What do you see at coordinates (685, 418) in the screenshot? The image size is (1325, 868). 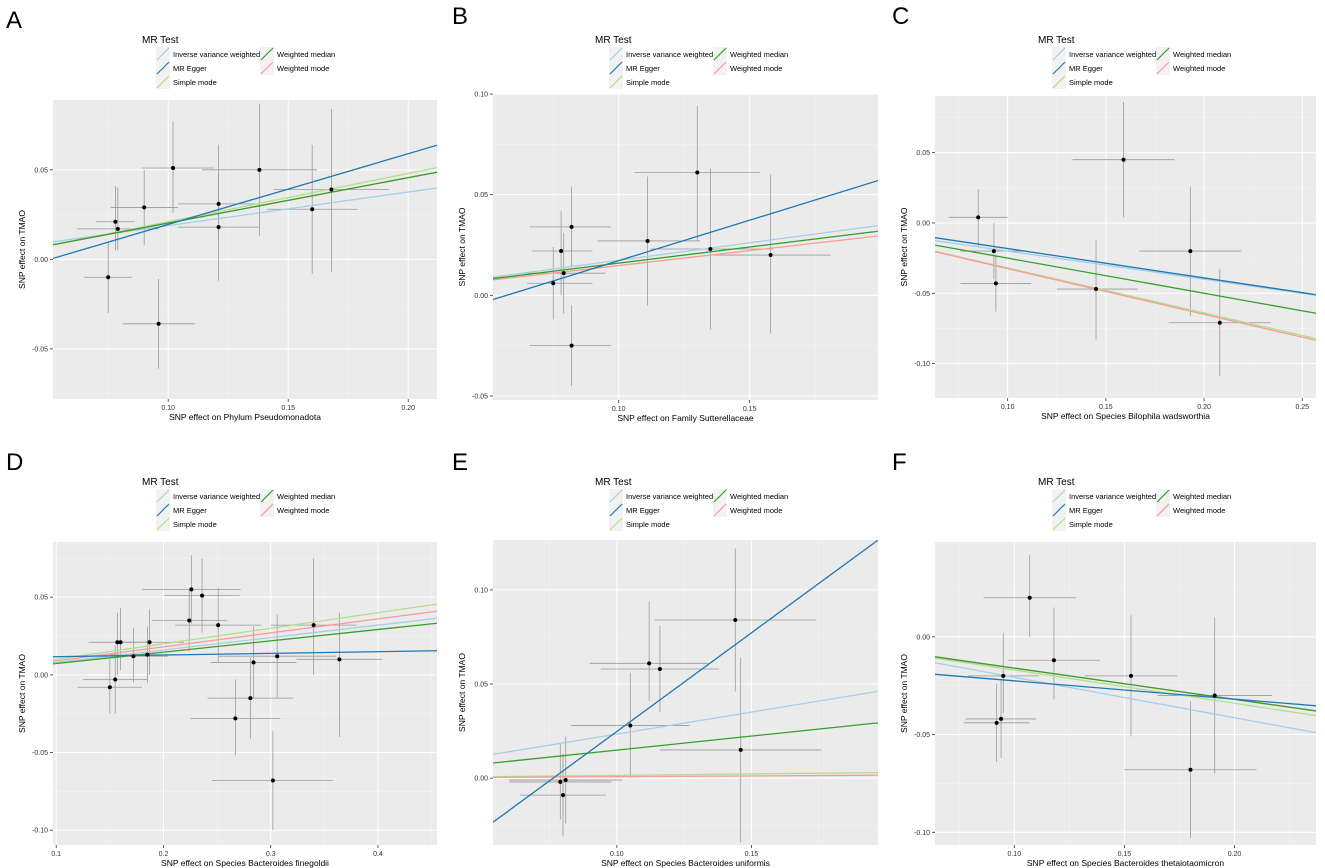 I see `x-axis-title: SNP effect on Family Sutterellaceae` at bounding box center [685, 418].